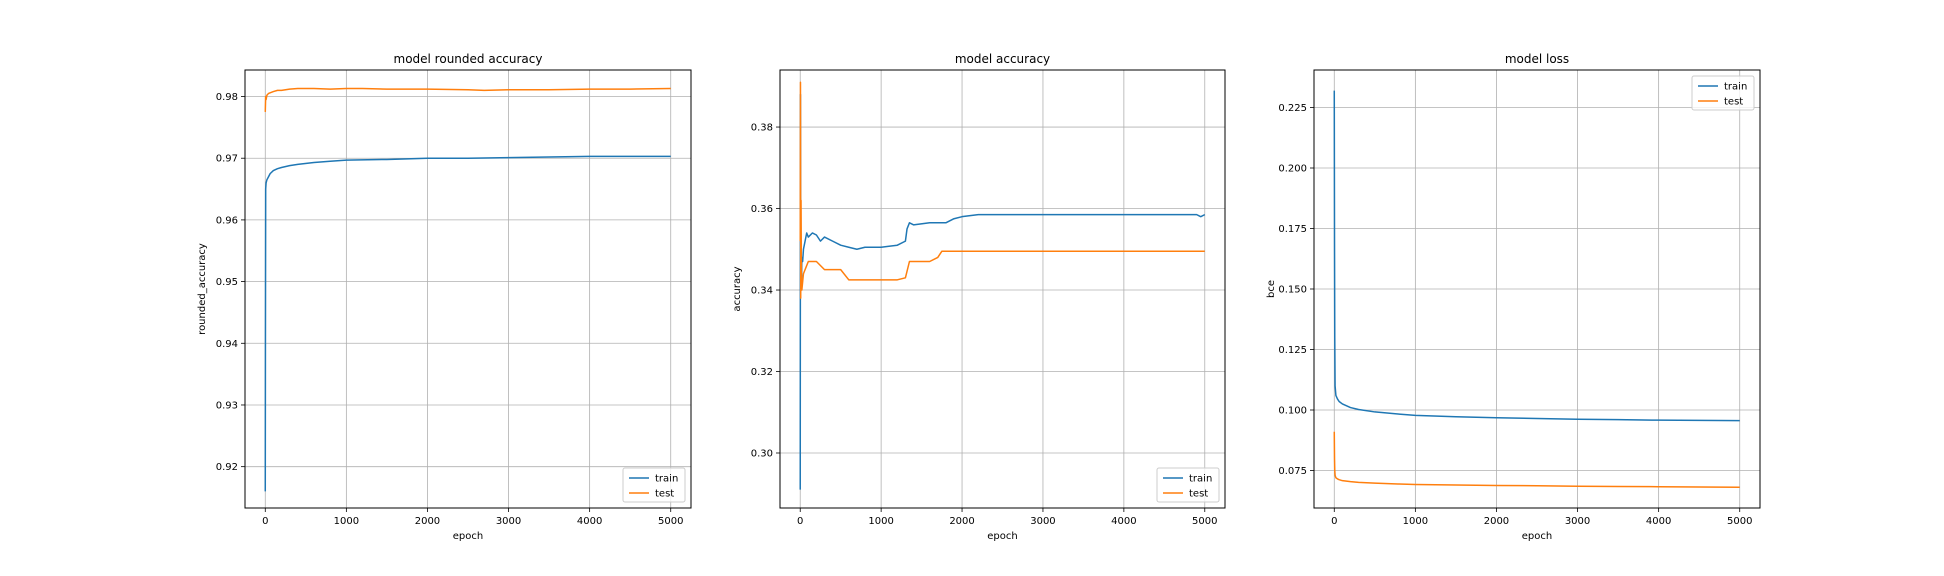 The width and height of the screenshot is (1944, 576). Describe the element at coordinates (227, 344) in the screenshot. I see `y-tick-label: 0.94` at that location.